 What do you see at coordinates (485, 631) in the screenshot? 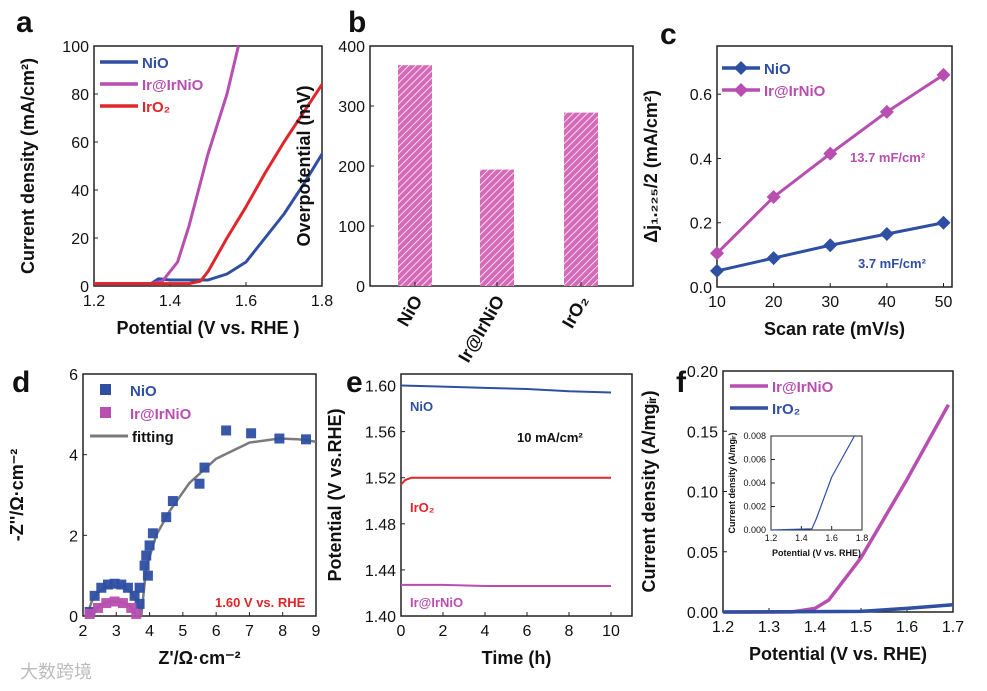
I see `x-tick-label: 4` at bounding box center [485, 631].